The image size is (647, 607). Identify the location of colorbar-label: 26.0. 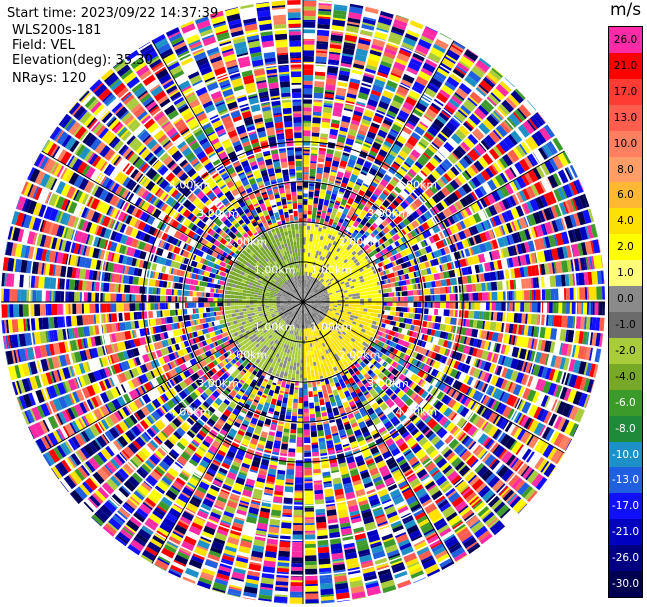
(625, 39).